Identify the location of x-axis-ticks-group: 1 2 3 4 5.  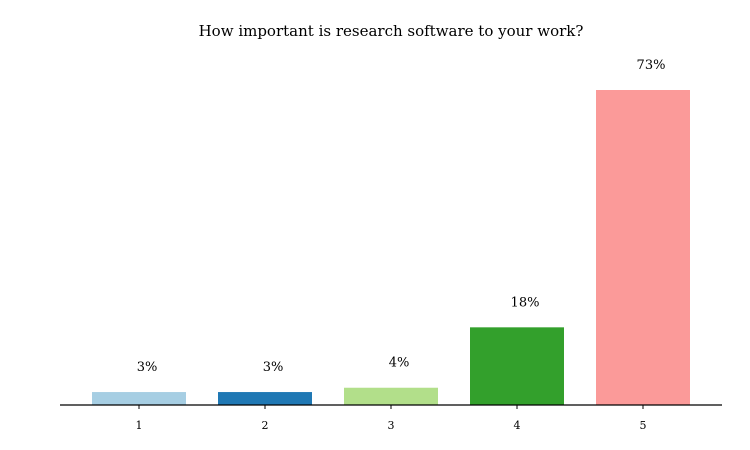
(391, 418).